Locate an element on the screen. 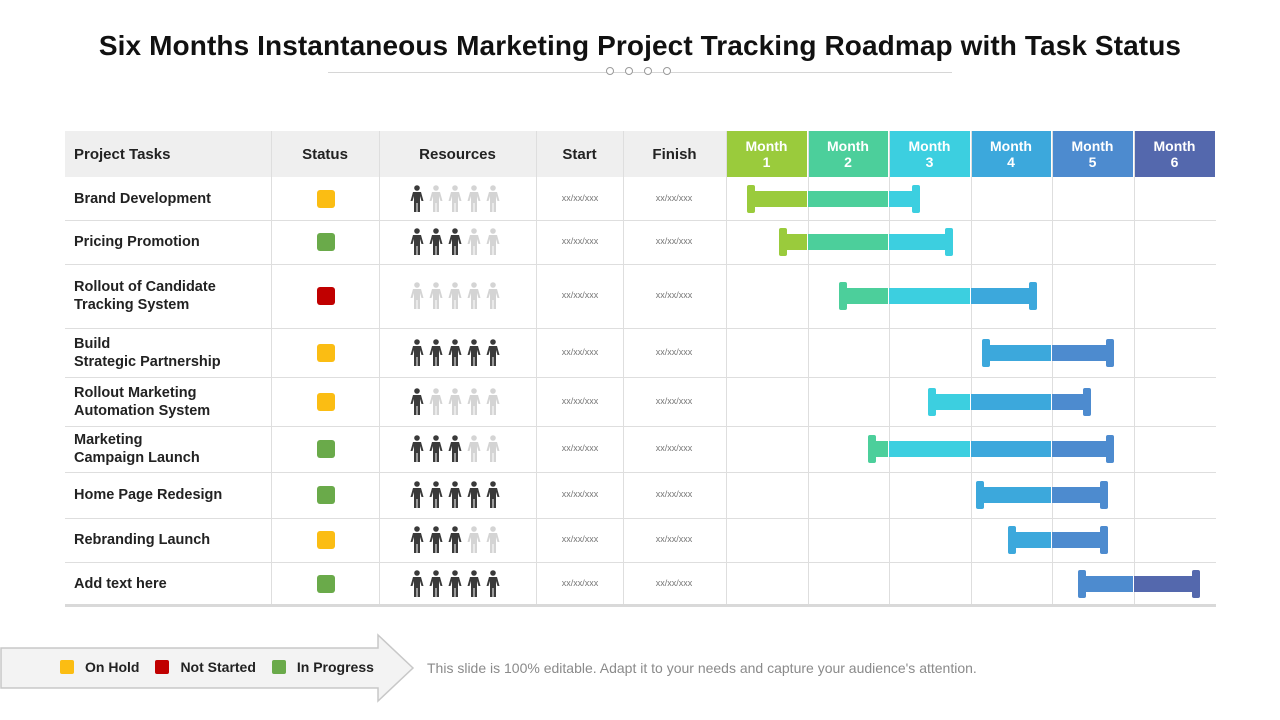  task-label: Rollout of Candidate Tracking System is located at coordinates (145, 296).